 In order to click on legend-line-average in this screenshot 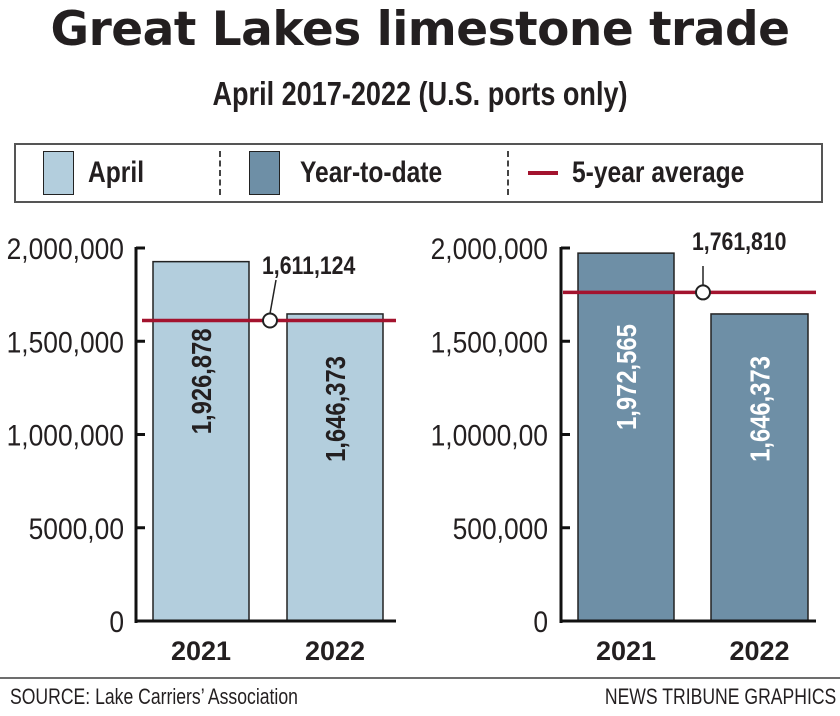, I will do `click(543, 173)`.